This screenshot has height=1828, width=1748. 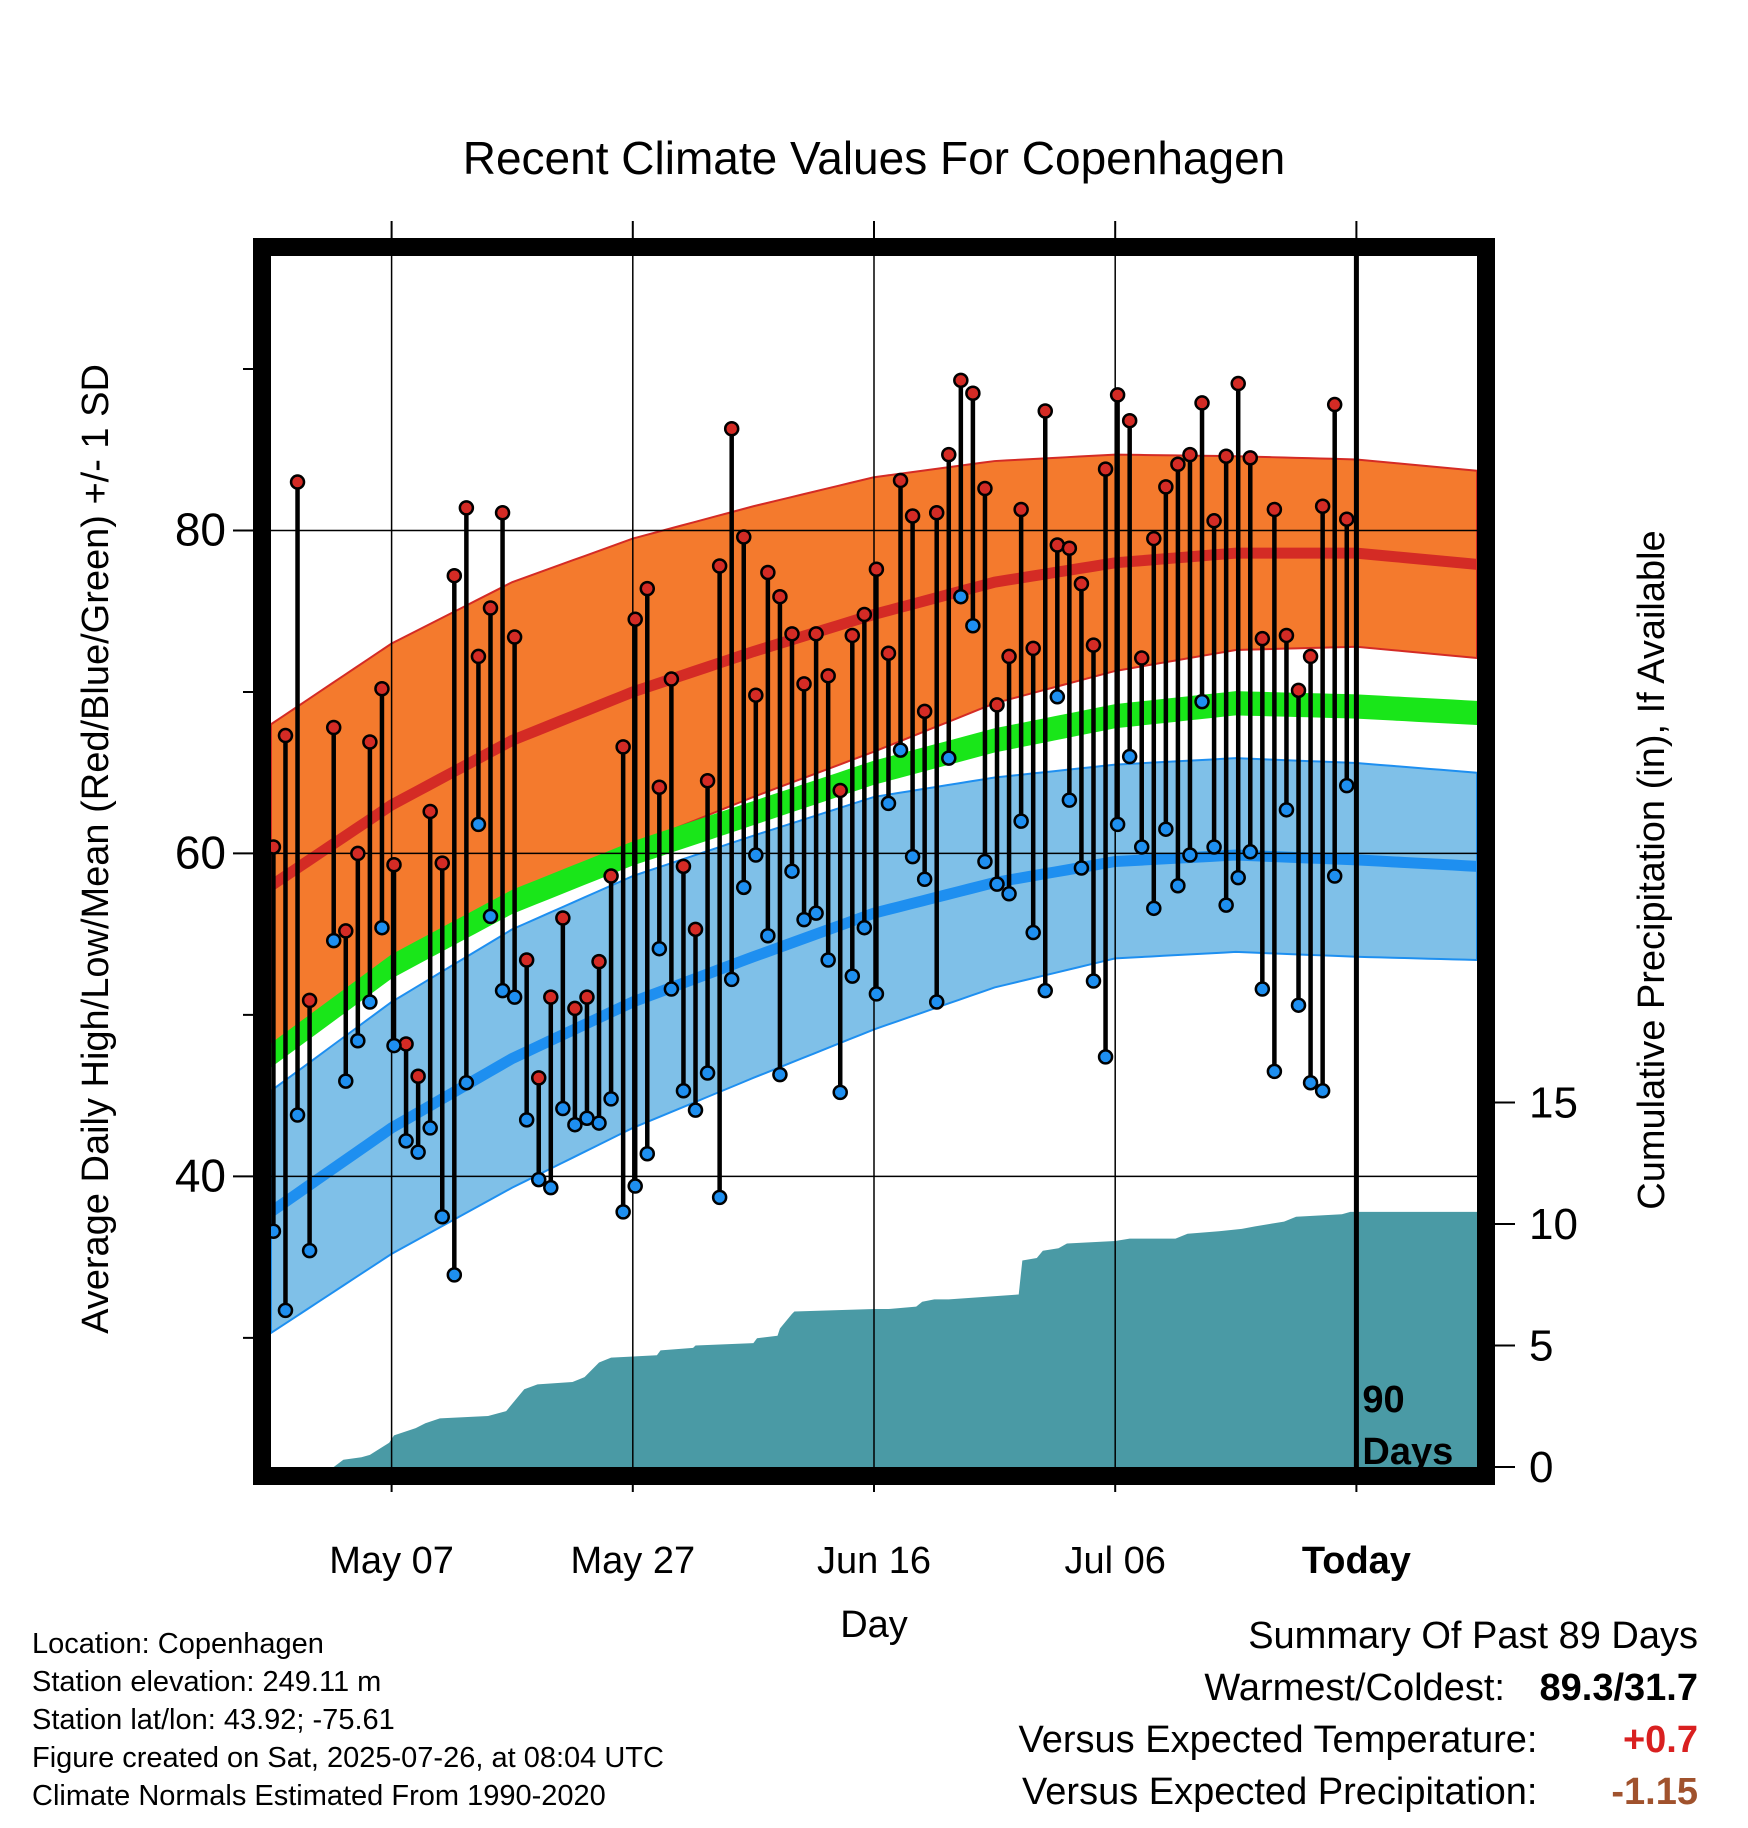 What do you see at coordinates (1356, 1561) in the screenshot?
I see `x-tick-label: Today` at bounding box center [1356, 1561].